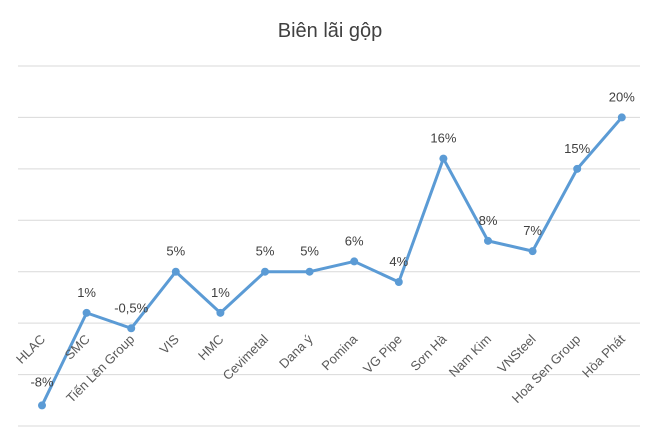 This screenshot has width=660, height=446. I want to click on data-label: 20%, so click(622, 96).